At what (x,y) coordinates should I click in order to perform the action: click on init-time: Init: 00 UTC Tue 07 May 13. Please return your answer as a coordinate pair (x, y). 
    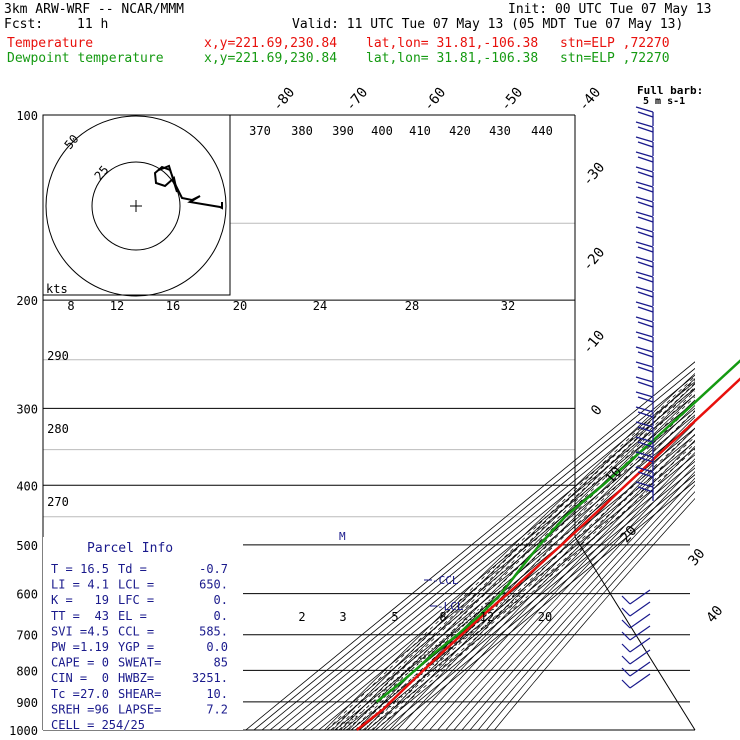
    Looking at the image, I should click on (610, 9).